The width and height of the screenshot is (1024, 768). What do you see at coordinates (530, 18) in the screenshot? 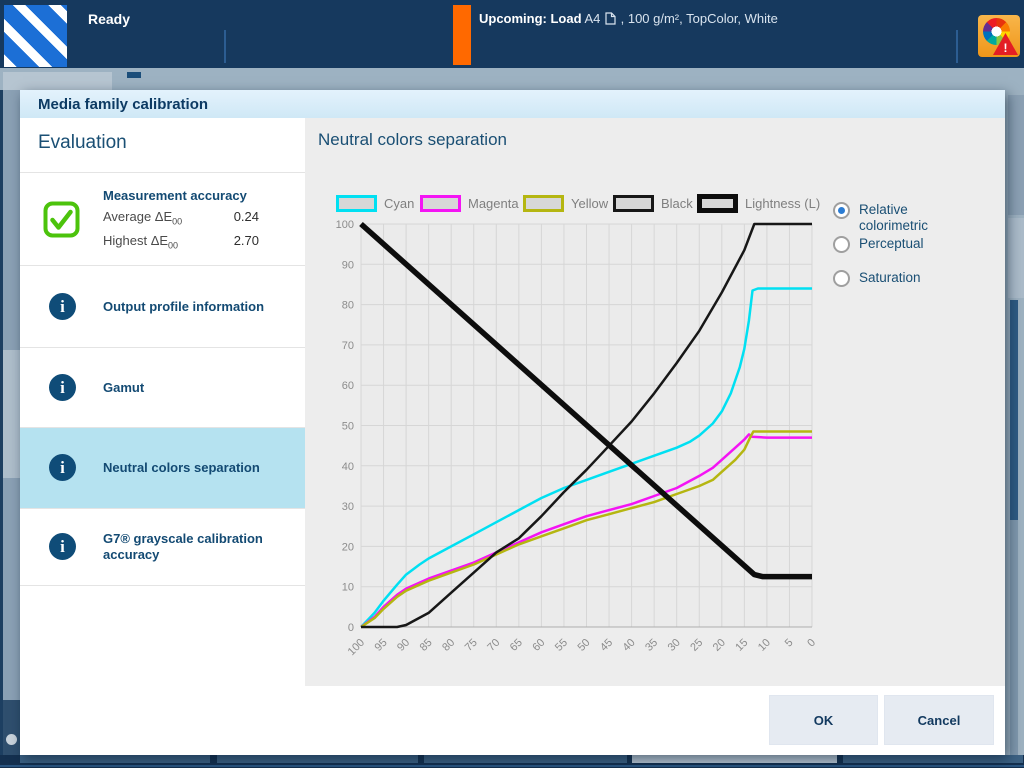
I see `upcoming-label: Upcoming: Load` at bounding box center [530, 18].